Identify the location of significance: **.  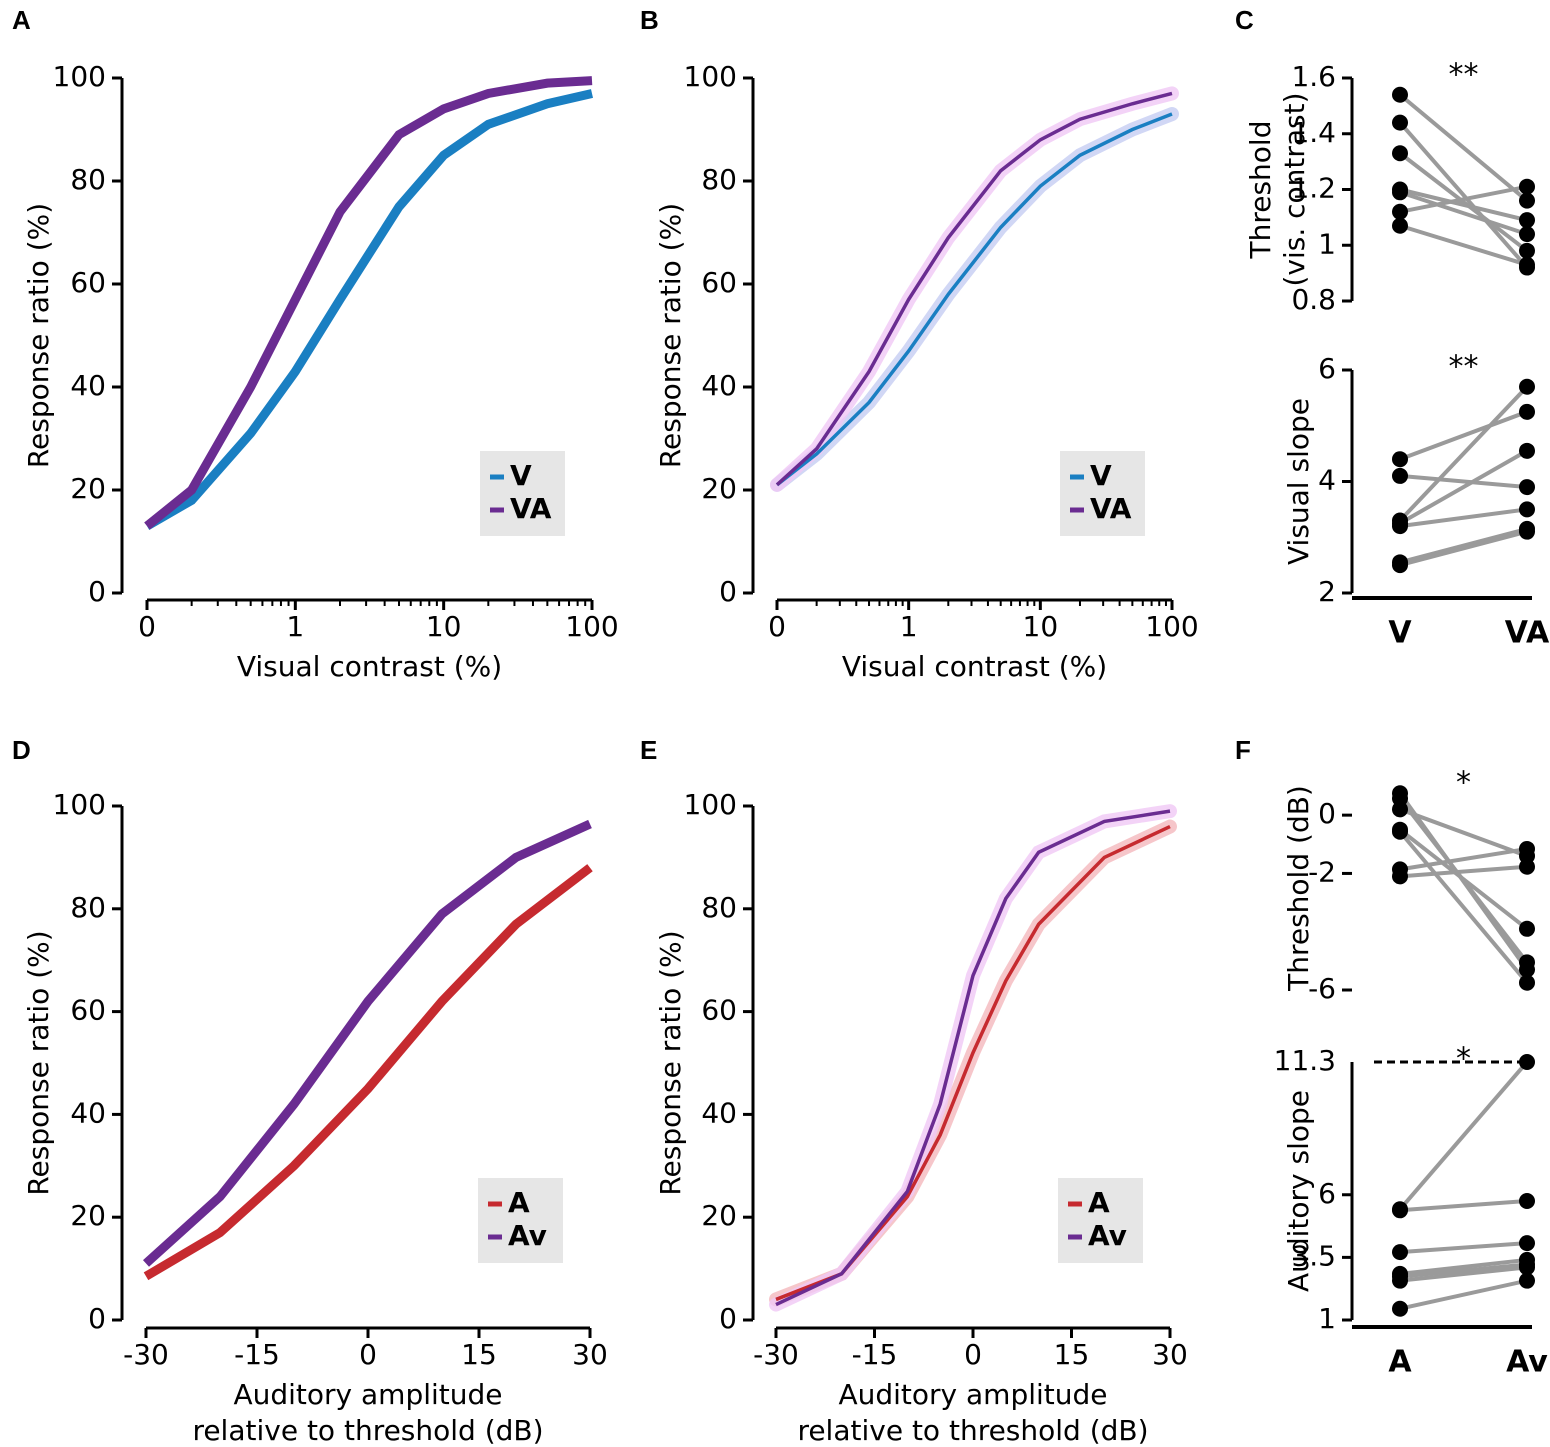
(1464, 75).